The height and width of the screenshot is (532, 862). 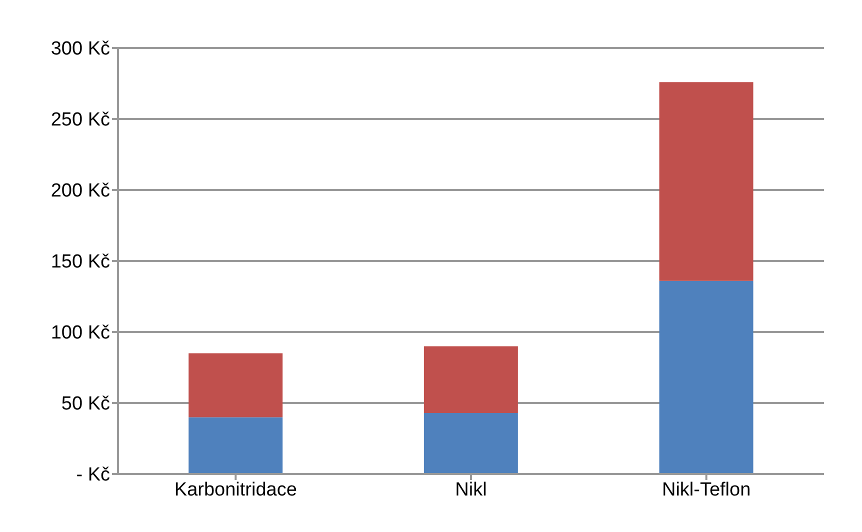 What do you see at coordinates (80, 120) in the screenshot?
I see `y-tick-label: 250 Kč` at bounding box center [80, 120].